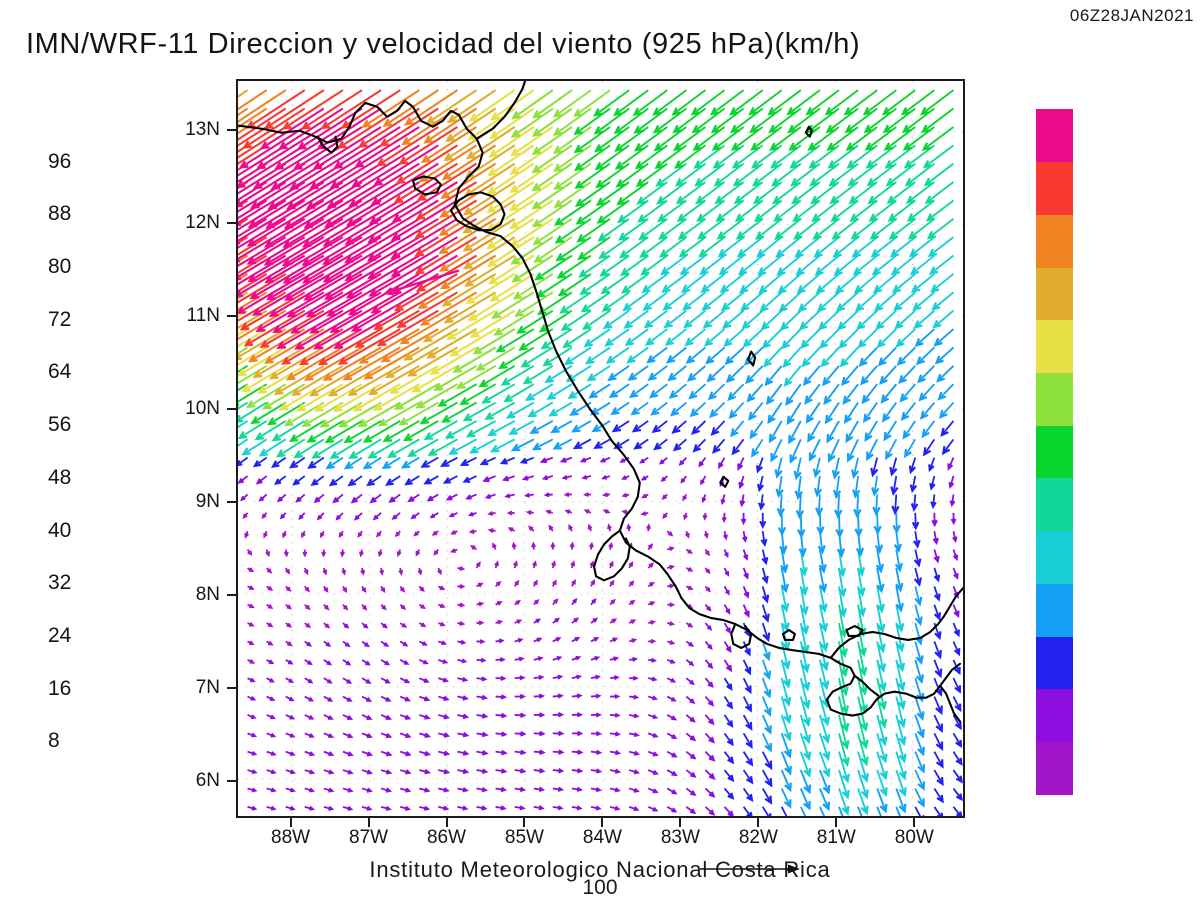  What do you see at coordinates (1054, 452) in the screenshot?
I see `speed-colorbar` at bounding box center [1054, 452].